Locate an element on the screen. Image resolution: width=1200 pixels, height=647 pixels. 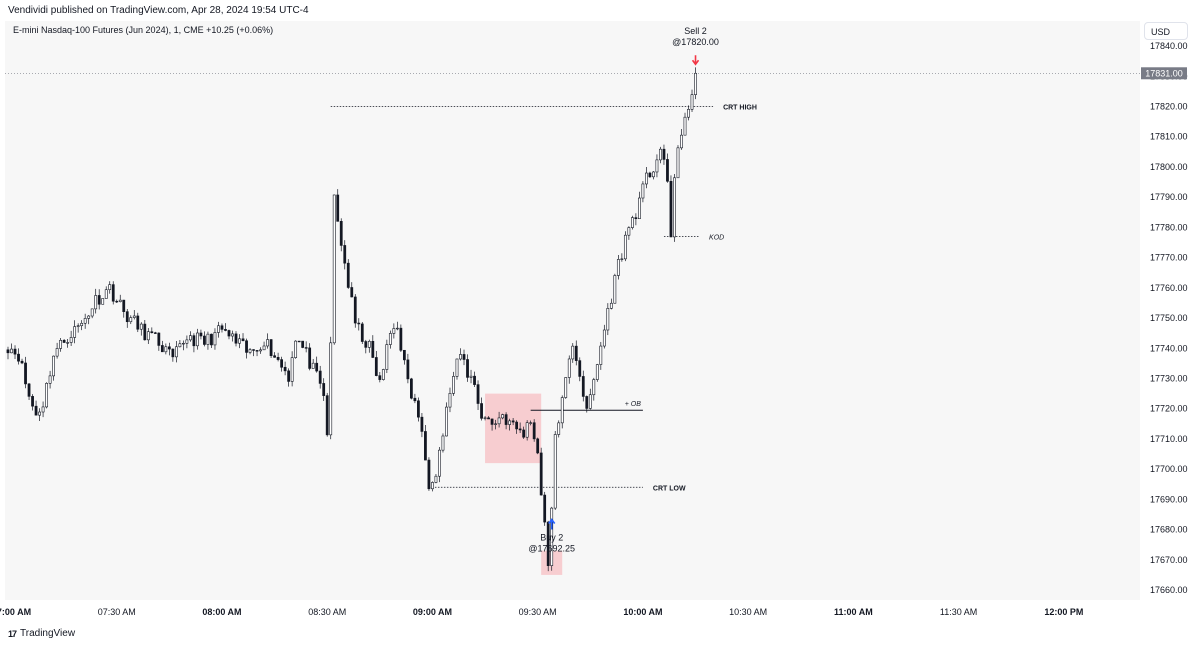
x-tick-label: 12:00 PM is located at coordinates (1063, 612).